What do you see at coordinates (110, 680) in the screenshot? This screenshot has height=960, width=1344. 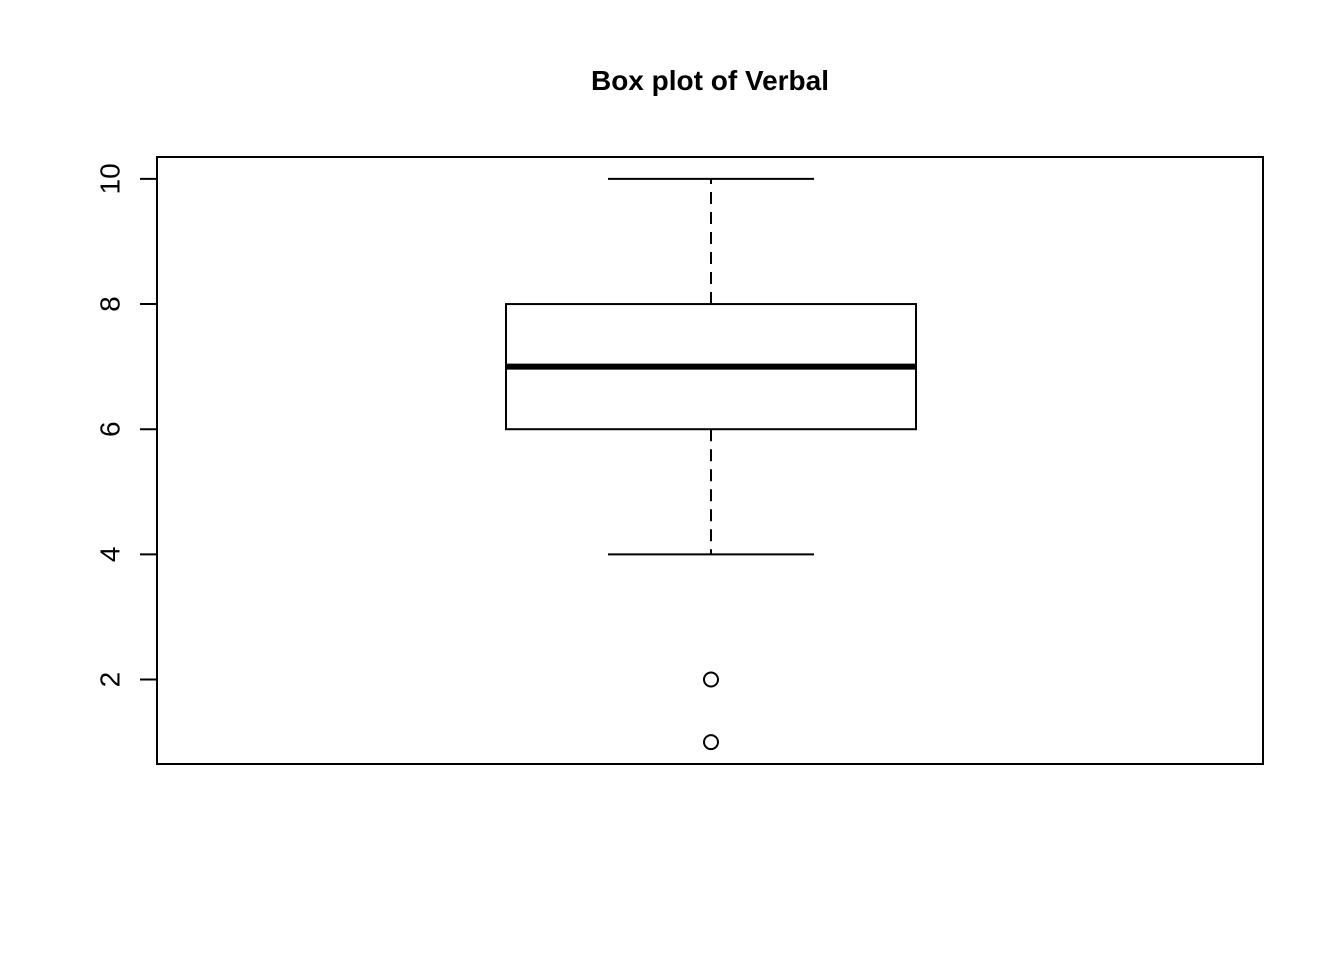 I see `y-tick-label: 2` at bounding box center [110, 680].